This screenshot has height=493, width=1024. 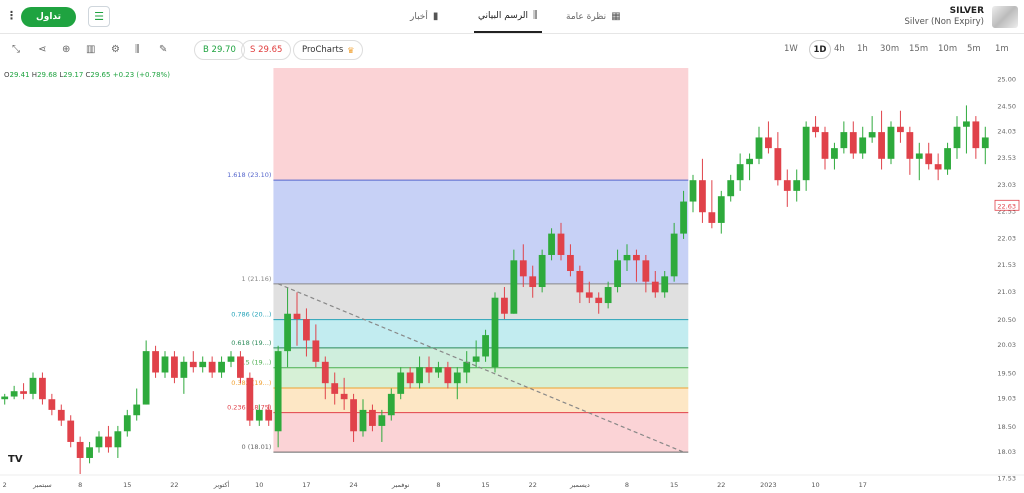 What do you see at coordinates (768, 485) in the screenshot?
I see `x-tick-label: 2023` at bounding box center [768, 485].